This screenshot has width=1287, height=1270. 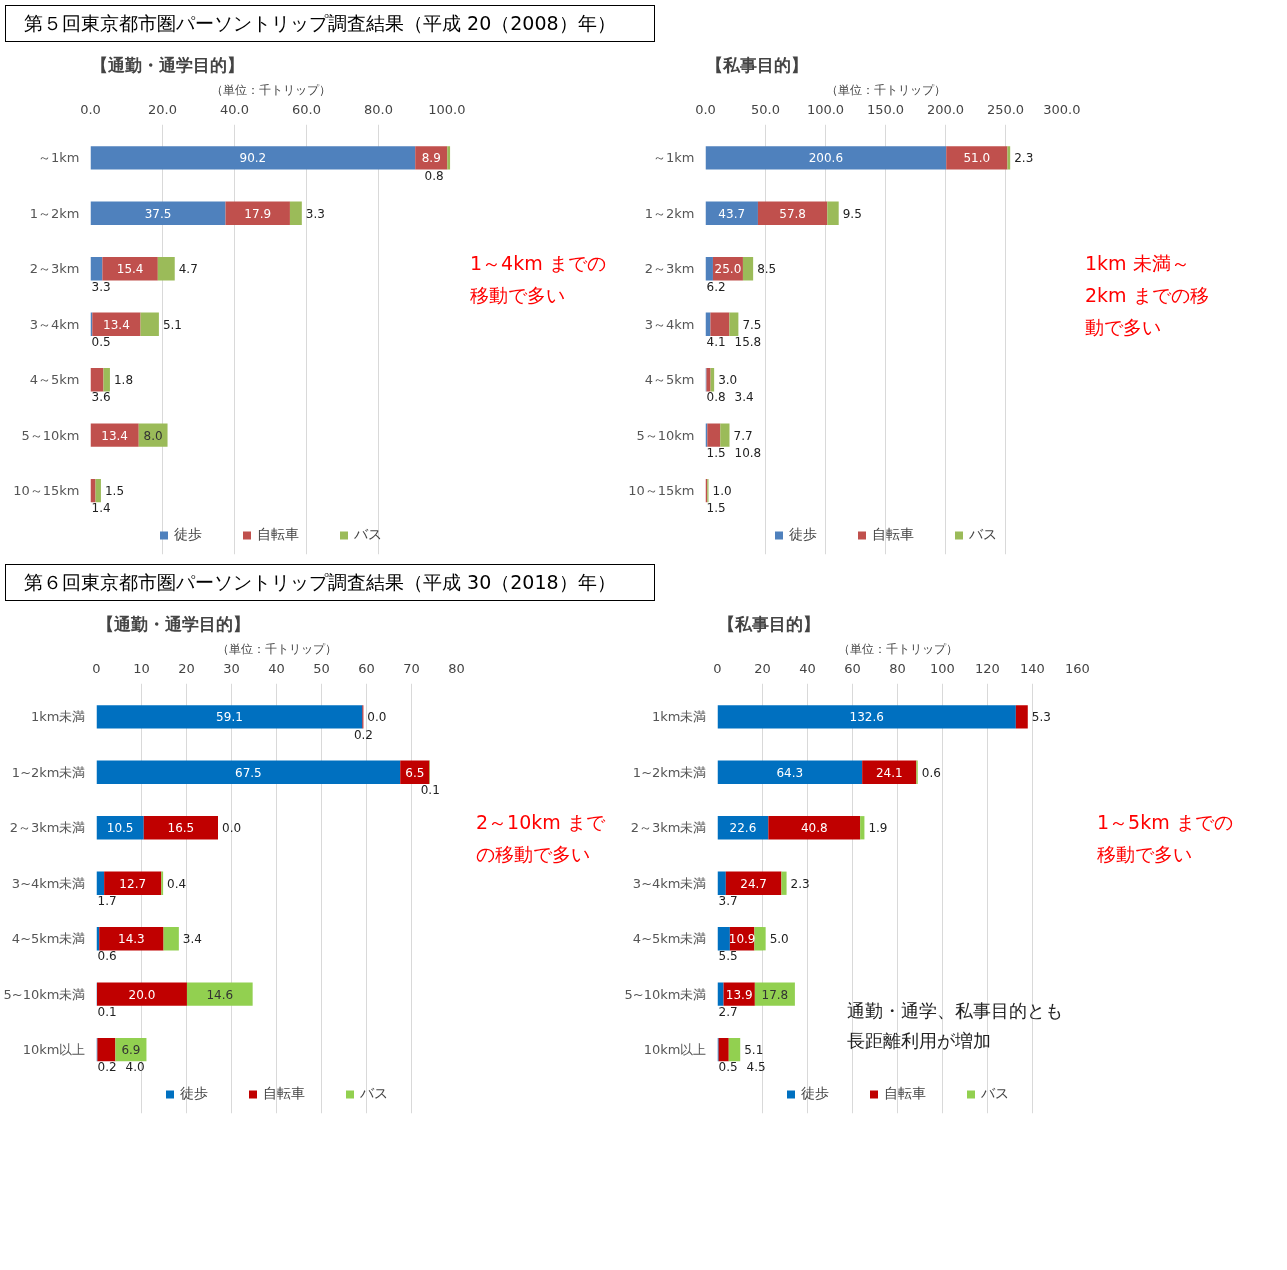 I want to click on x-tick-label: 150.0, so click(x=885, y=109).